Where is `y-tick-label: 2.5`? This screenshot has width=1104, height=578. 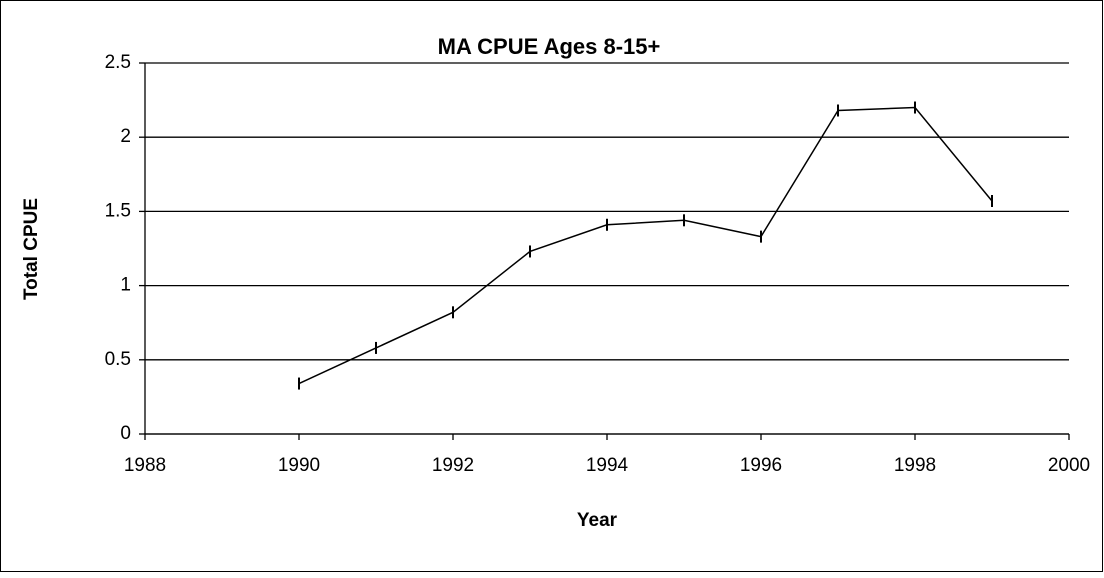 y-tick-label: 2.5 is located at coordinates (118, 62).